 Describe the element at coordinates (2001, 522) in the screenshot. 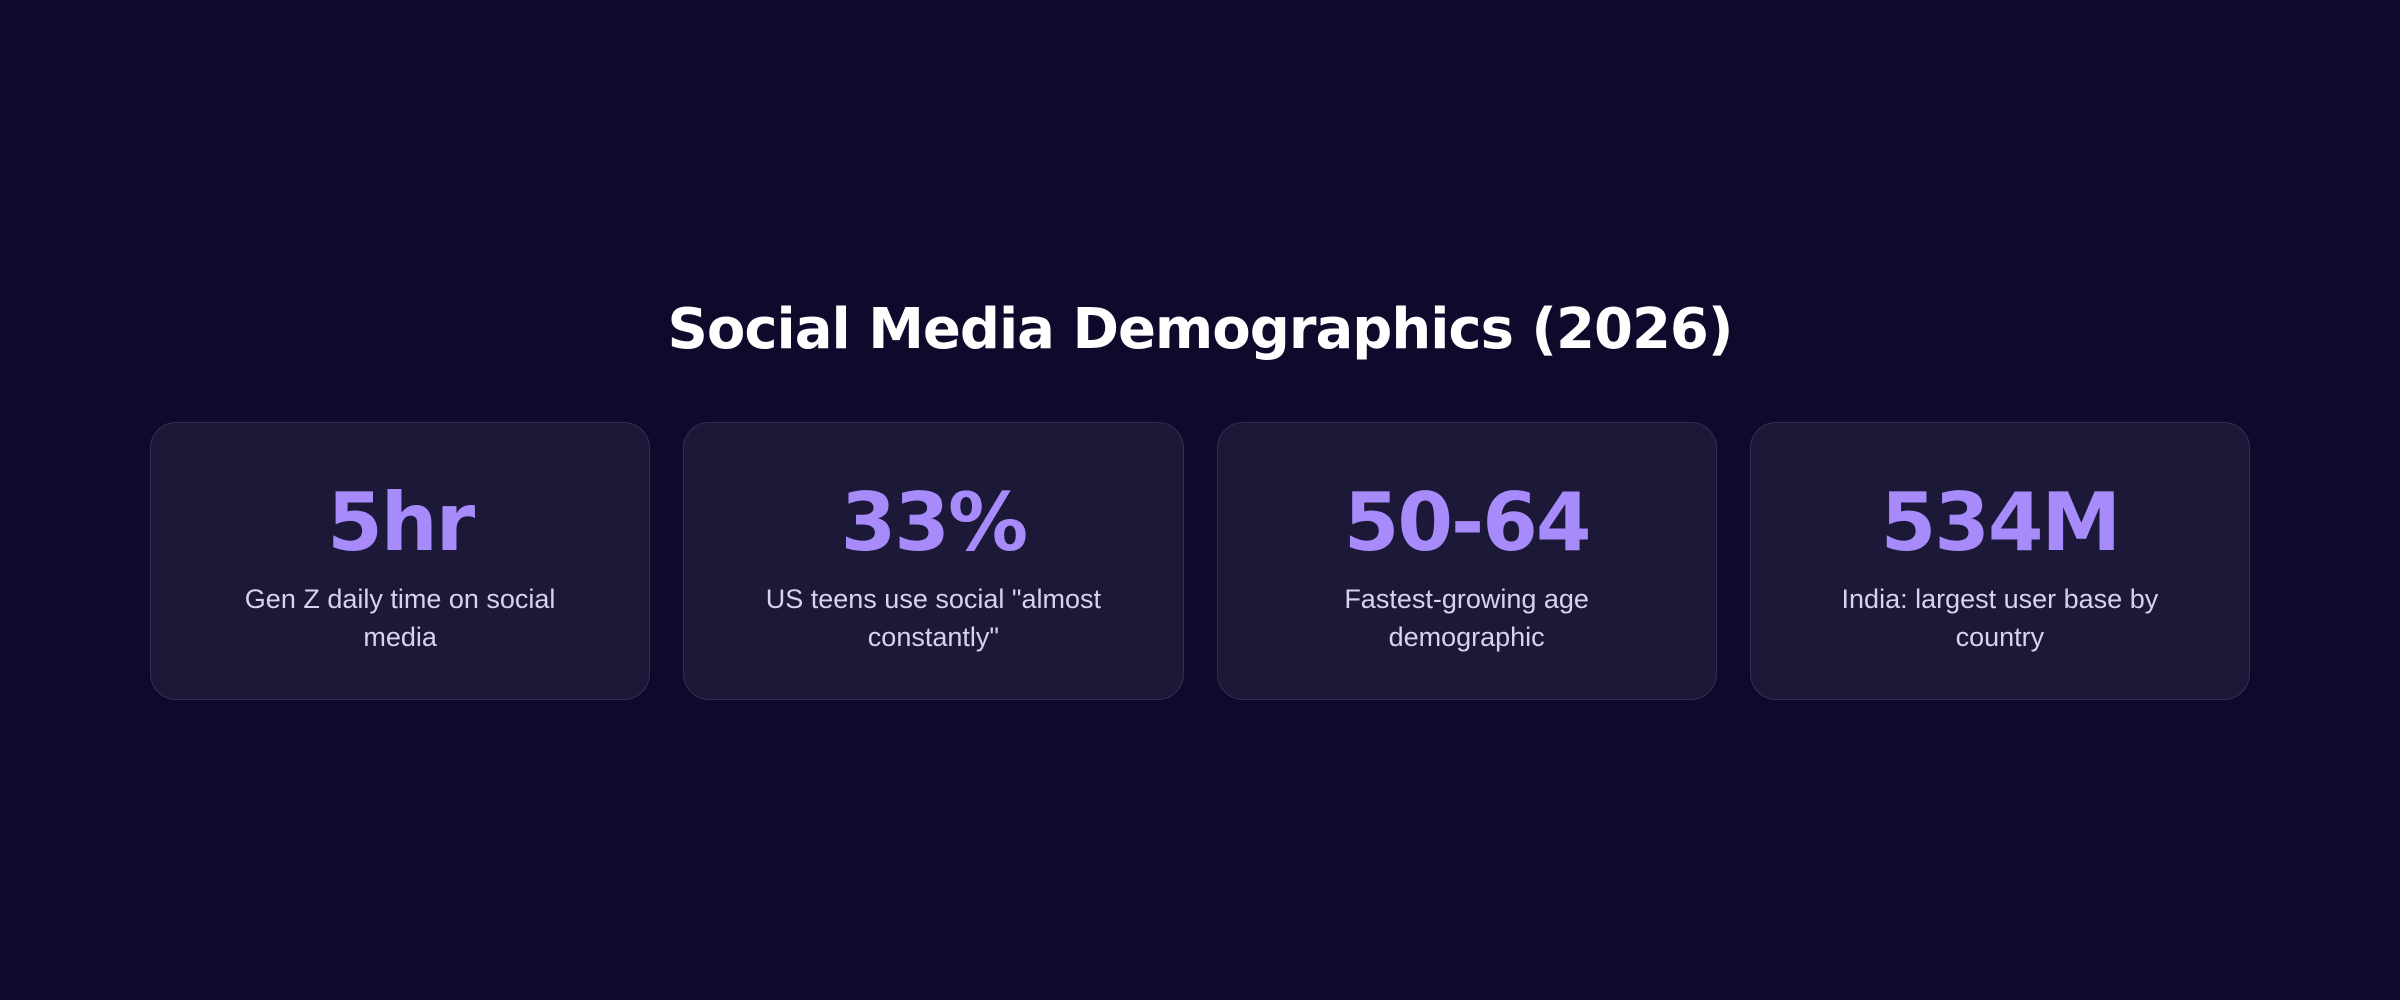

I see `stat-value: 534M` at that location.